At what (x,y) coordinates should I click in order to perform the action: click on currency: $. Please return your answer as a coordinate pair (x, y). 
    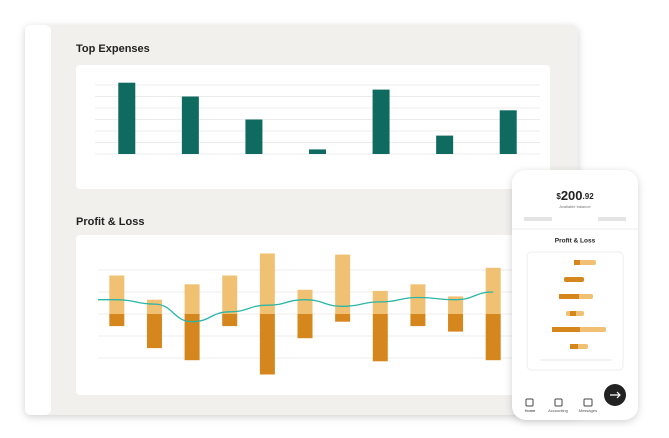
    Looking at the image, I should click on (558, 196).